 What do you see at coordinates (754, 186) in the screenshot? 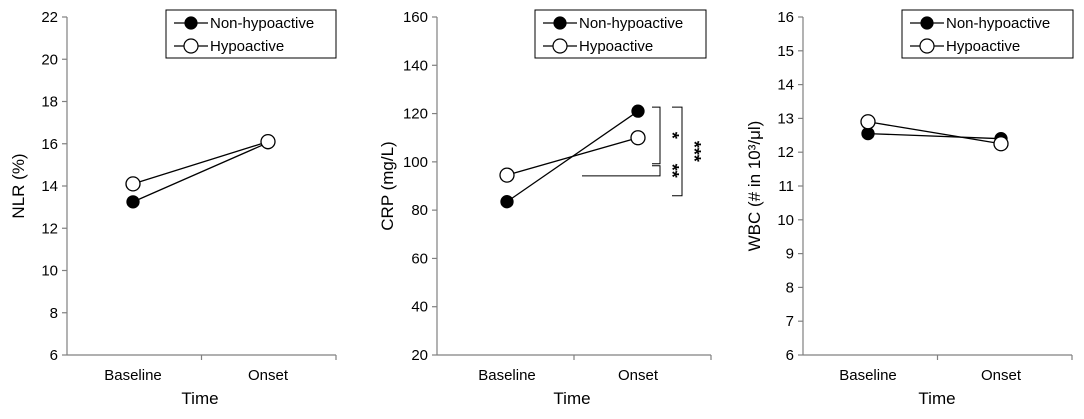
I see `y-axis-title: WBC (# in 10³/μl)` at bounding box center [754, 186].